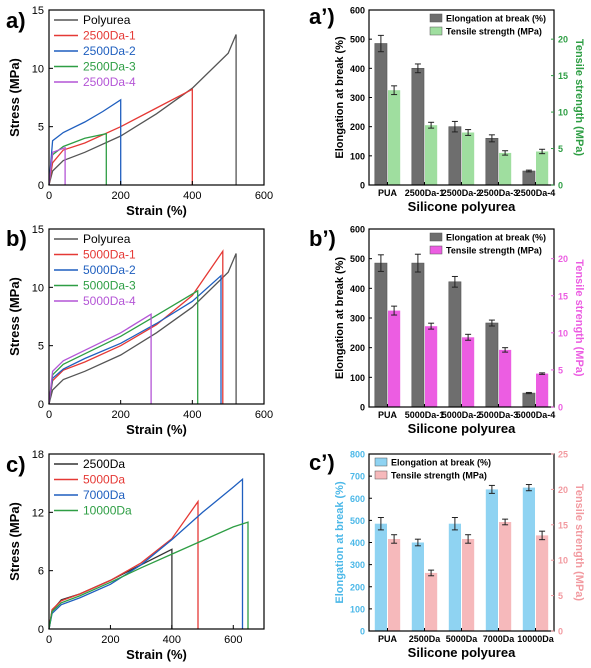 The width and height of the screenshot is (591, 668). Describe the element at coordinates (110, 640) in the screenshot. I see `x-tick-label: 200` at that location.